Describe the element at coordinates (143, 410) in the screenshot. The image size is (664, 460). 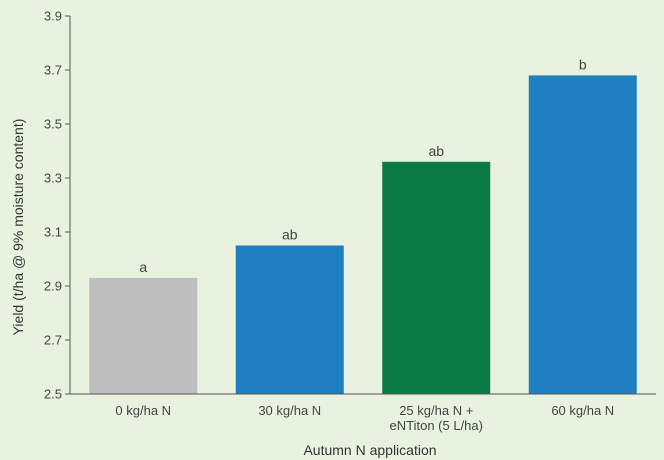
I see `x-category-label: 0 kg/ha N` at that location.